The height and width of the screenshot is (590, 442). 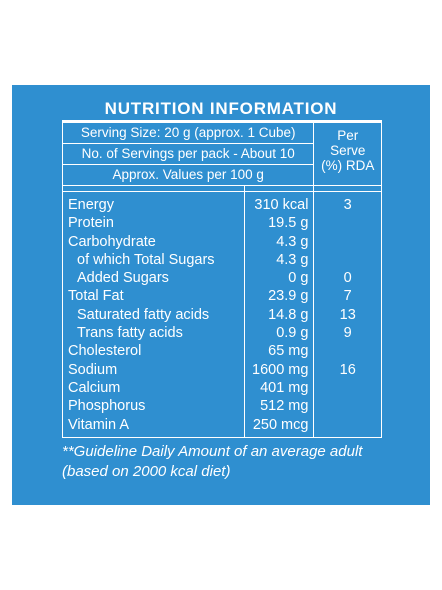 What do you see at coordinates (221, 108) in the screenshot?
I see `nutrition-title: NUTRITION INFORMATION` at bounding box center [221, 108].